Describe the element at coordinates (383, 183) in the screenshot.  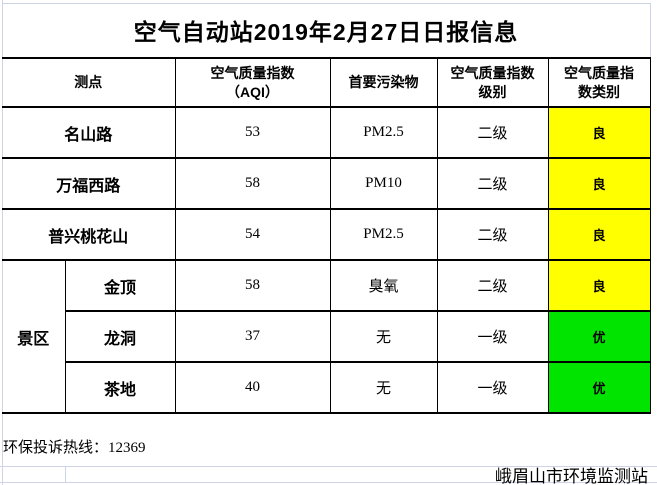
I see `pollutant-cell: PM10` at that location.